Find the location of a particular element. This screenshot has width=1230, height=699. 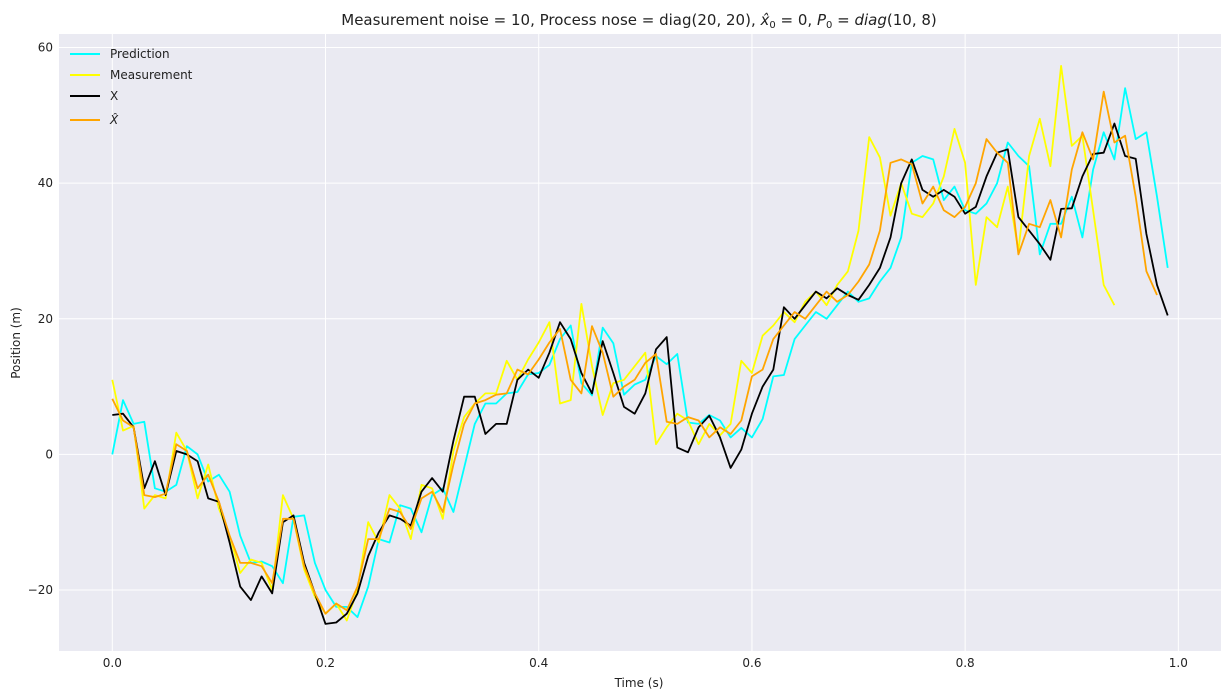

y-axis-label: Position (m) is located at coordinates (16, 343).